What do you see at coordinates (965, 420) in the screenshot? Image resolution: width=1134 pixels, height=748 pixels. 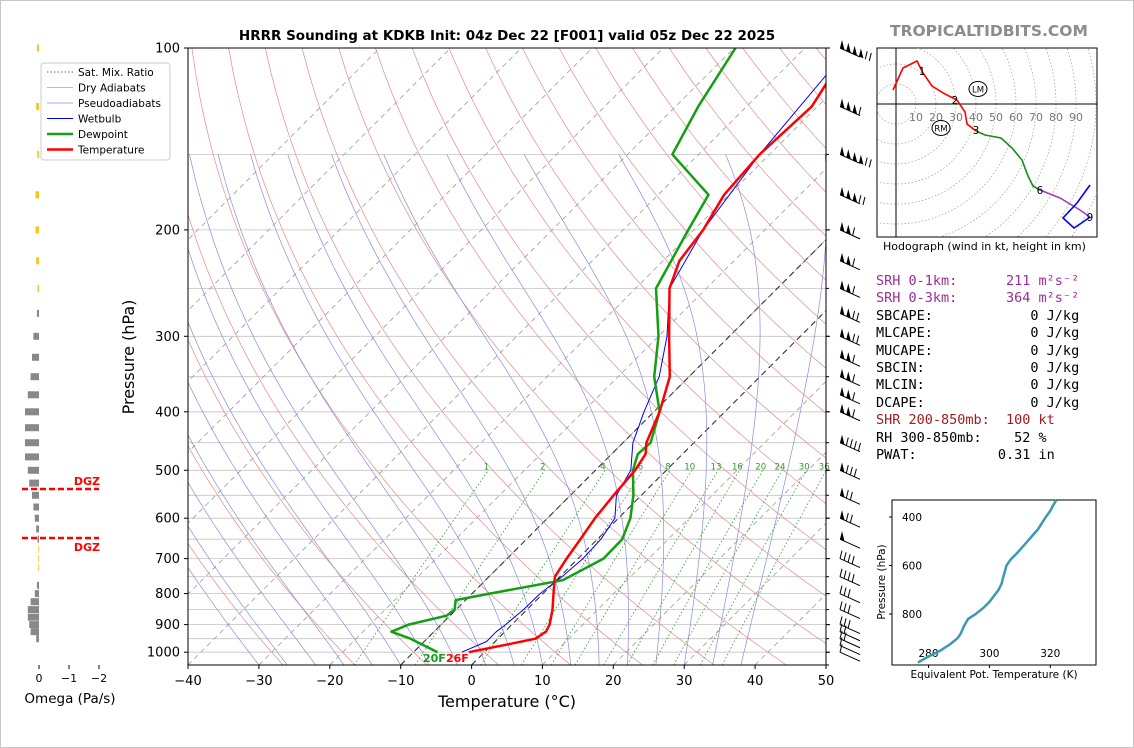 I see `shear-200-850: SHR 200-850mb: 100 kt` at bounding box center [965, 420].